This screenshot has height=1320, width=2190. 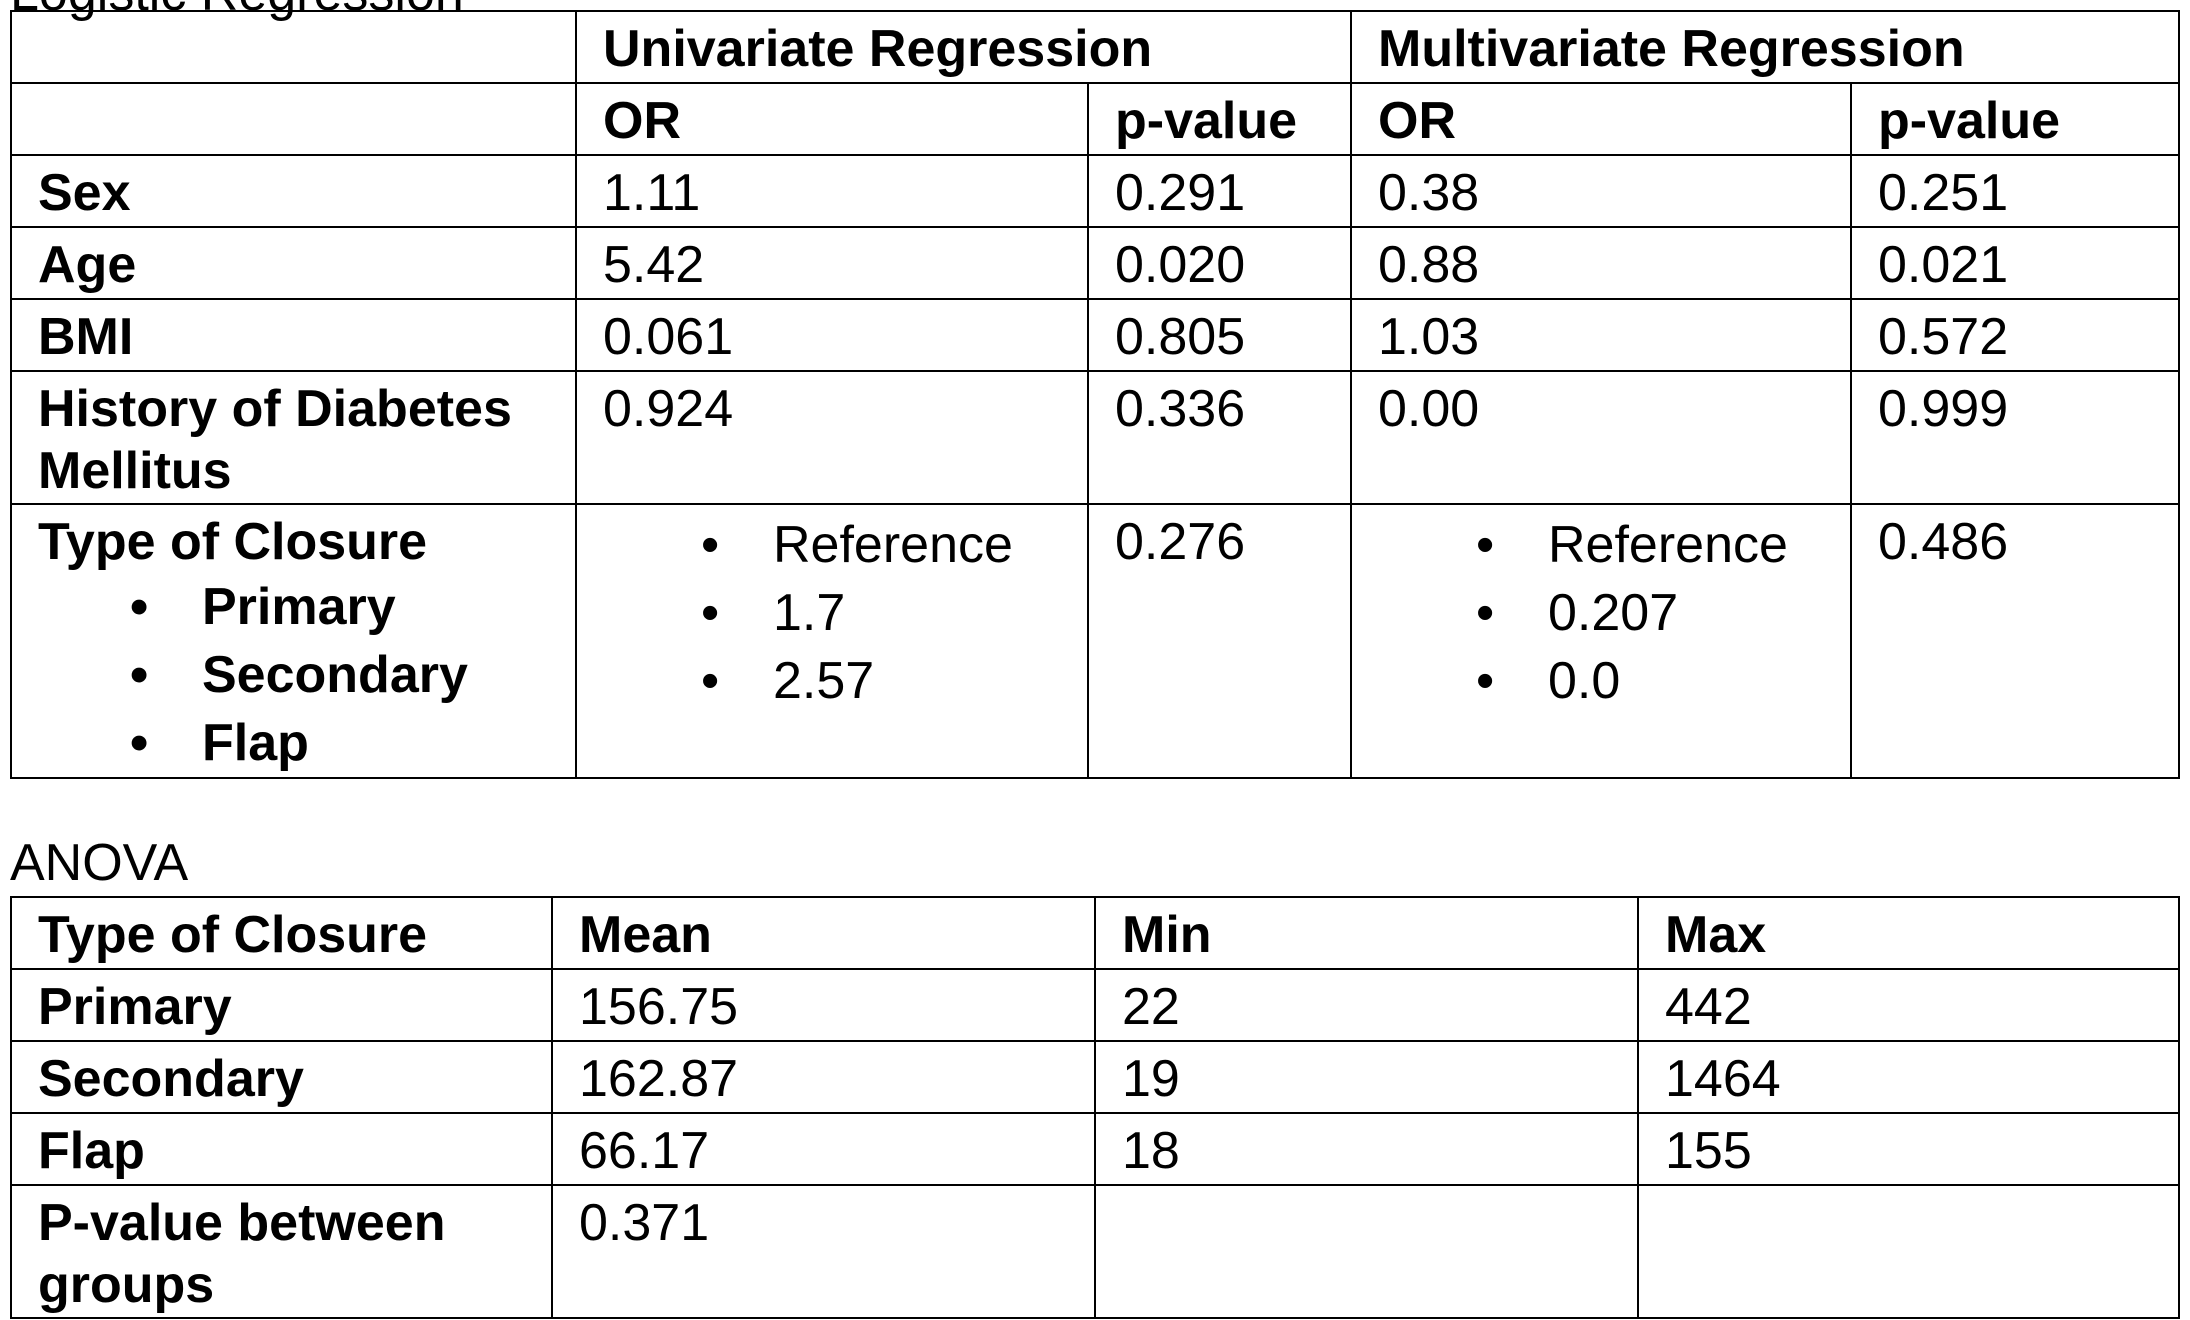 I want to click on univariate-or-list: Reference 1.7 2.57, so click(x=832, y=613).